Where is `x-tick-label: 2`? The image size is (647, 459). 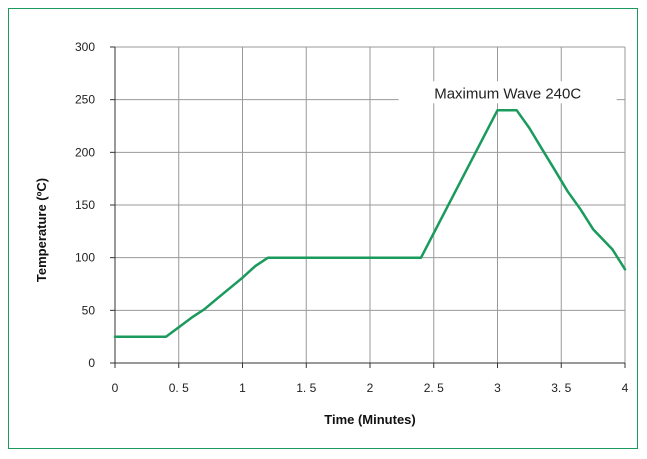
x-tick-label: 2 is located at coordinates (370, 388).